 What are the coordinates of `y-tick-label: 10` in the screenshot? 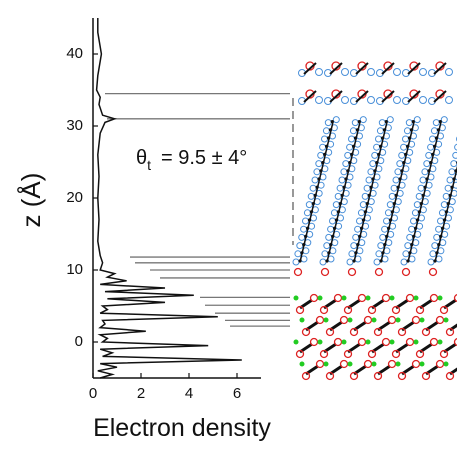 It's located at (74, 269).